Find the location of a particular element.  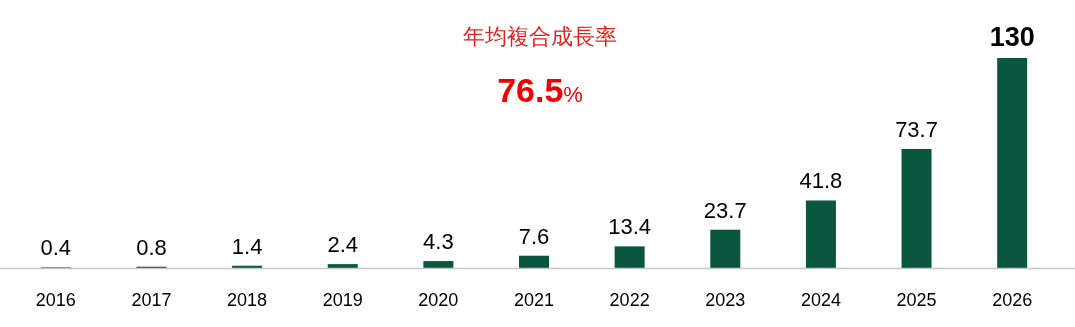

x-tick-label: 2016 is located at coordinates (55, 300).